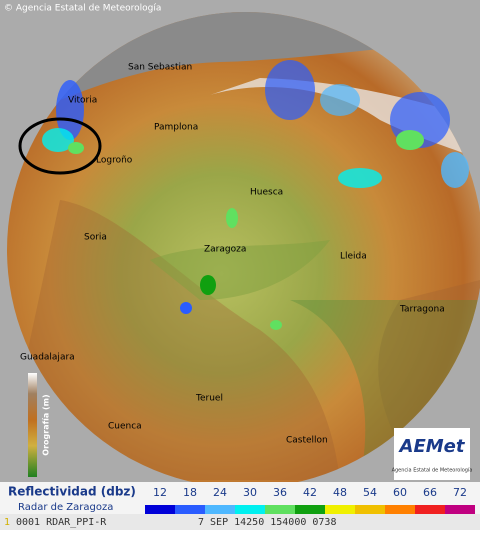 Image resolution: width=480 pixels, height=534 pixels. Describe the element at coordinates (209, 399) in the screenshot. I see `city-label: Teruel` at that location.